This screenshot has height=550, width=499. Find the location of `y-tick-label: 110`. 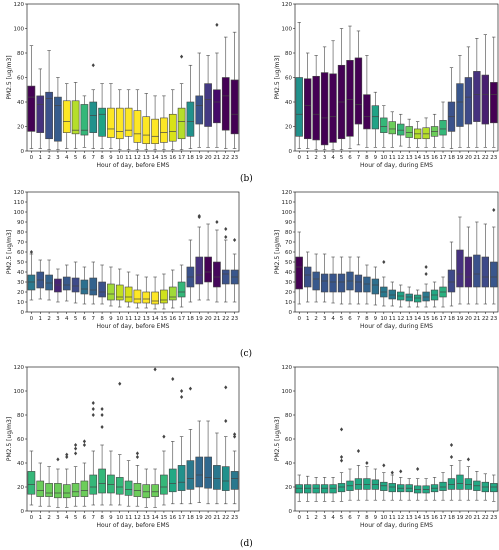

y-tick-label: 110 is located at coordinates (287, 203).